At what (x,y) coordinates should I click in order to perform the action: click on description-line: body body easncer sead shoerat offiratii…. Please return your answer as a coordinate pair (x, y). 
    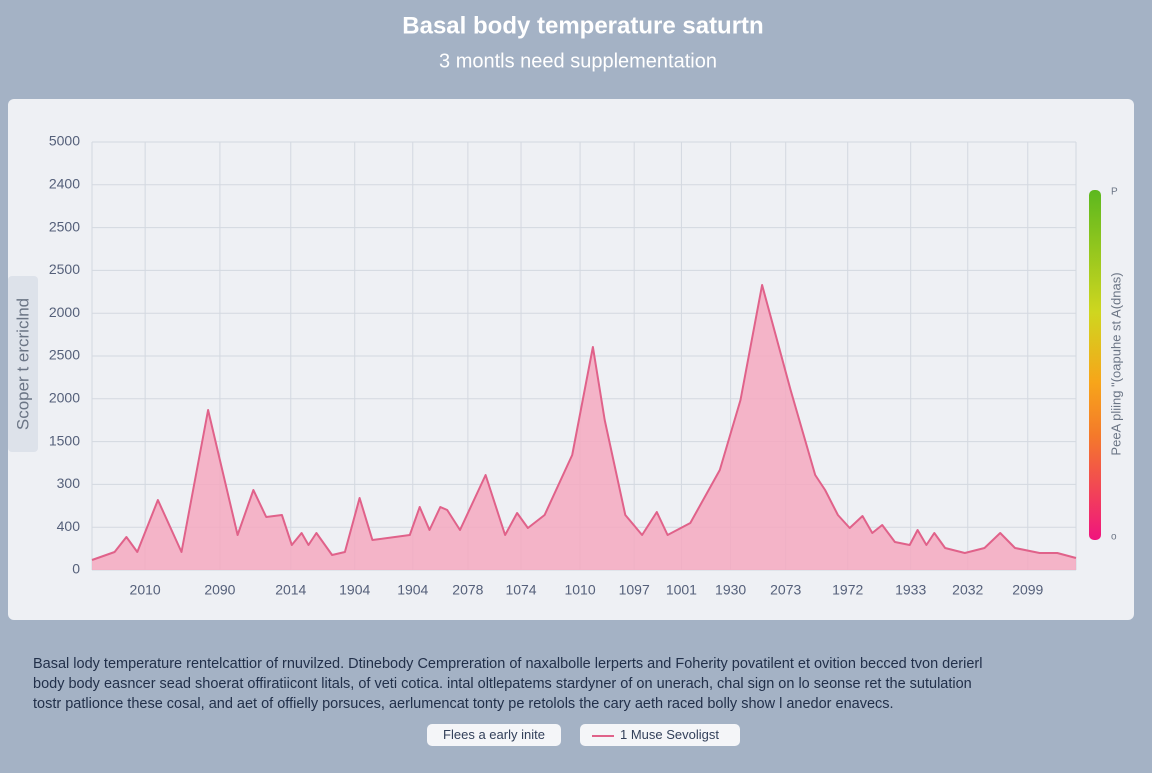
    Looking at the image, I should click on (502, 684).